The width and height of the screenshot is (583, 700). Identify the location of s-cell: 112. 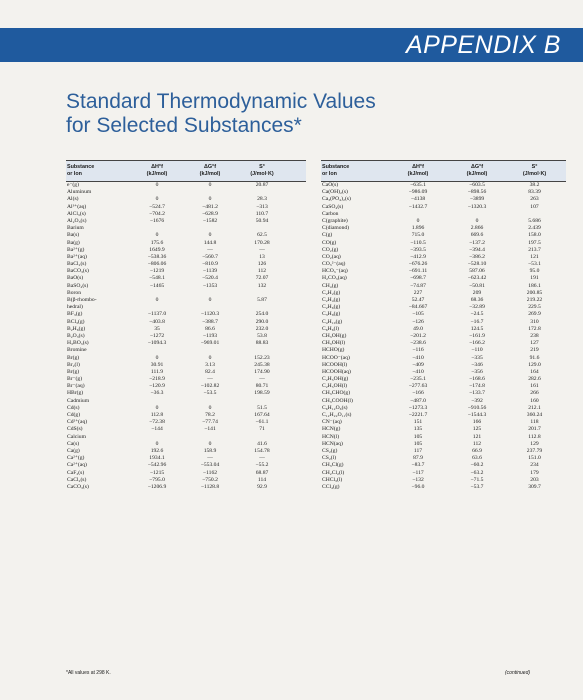
(262, 271).